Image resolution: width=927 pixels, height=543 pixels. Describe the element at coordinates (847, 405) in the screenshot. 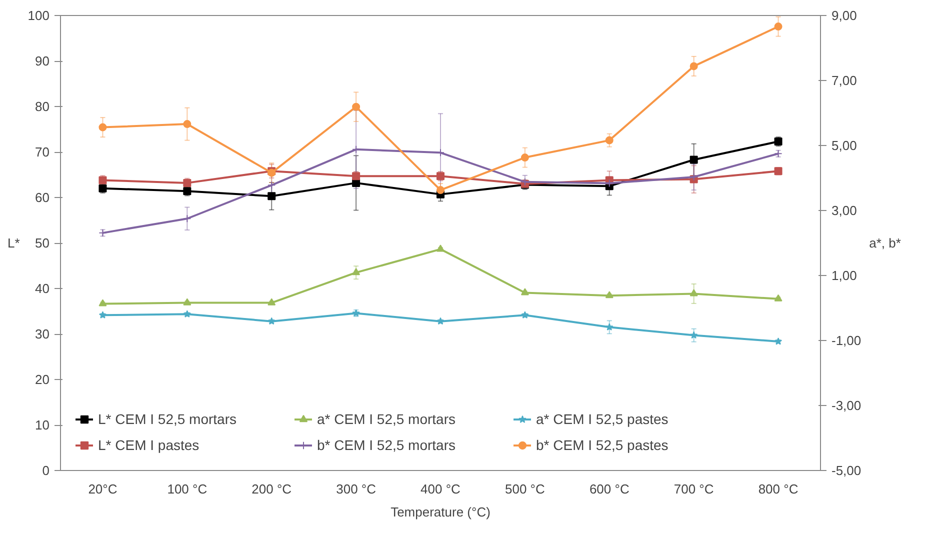

I see `y2-tick-label: -3,00` at that location.